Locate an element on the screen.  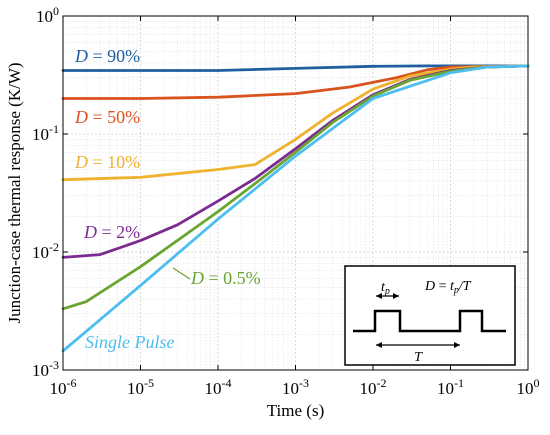
y-axis-title: Junction-case thermal response (K/W) is located at coordinates (14, 192).